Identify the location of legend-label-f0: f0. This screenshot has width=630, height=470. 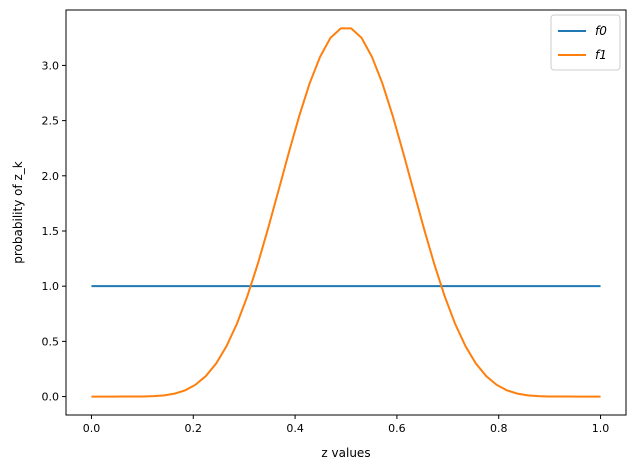
(601, 31).